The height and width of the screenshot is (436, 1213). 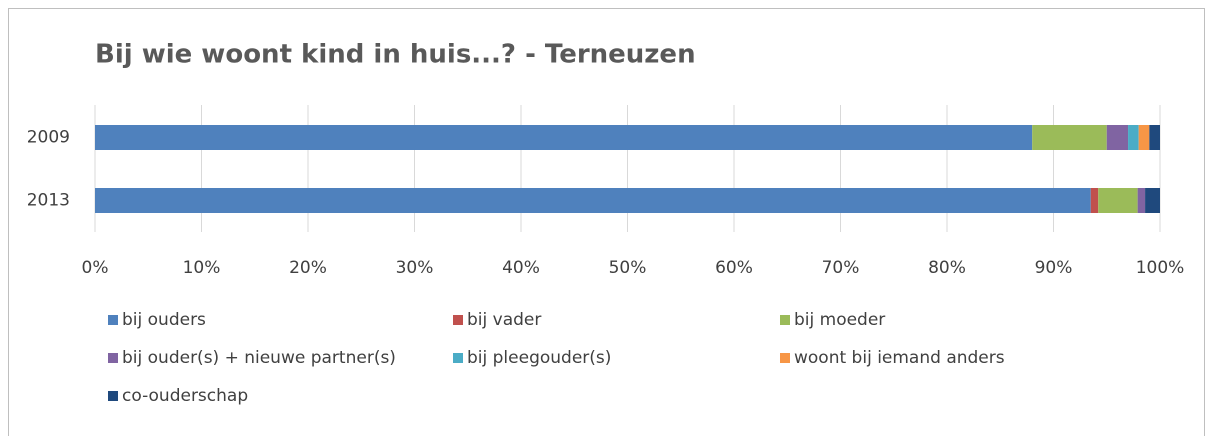 I want to click on x-tick-label: 50%, so click(x=628, y=268).